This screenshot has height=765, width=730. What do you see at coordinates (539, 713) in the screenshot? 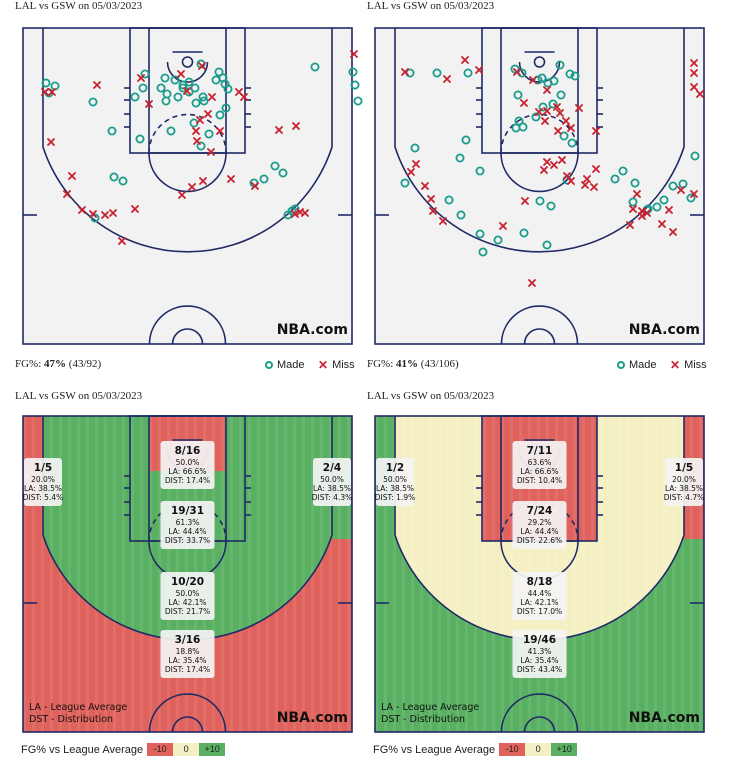
I see `center-circle-outer` at bounding box center [539, 713].